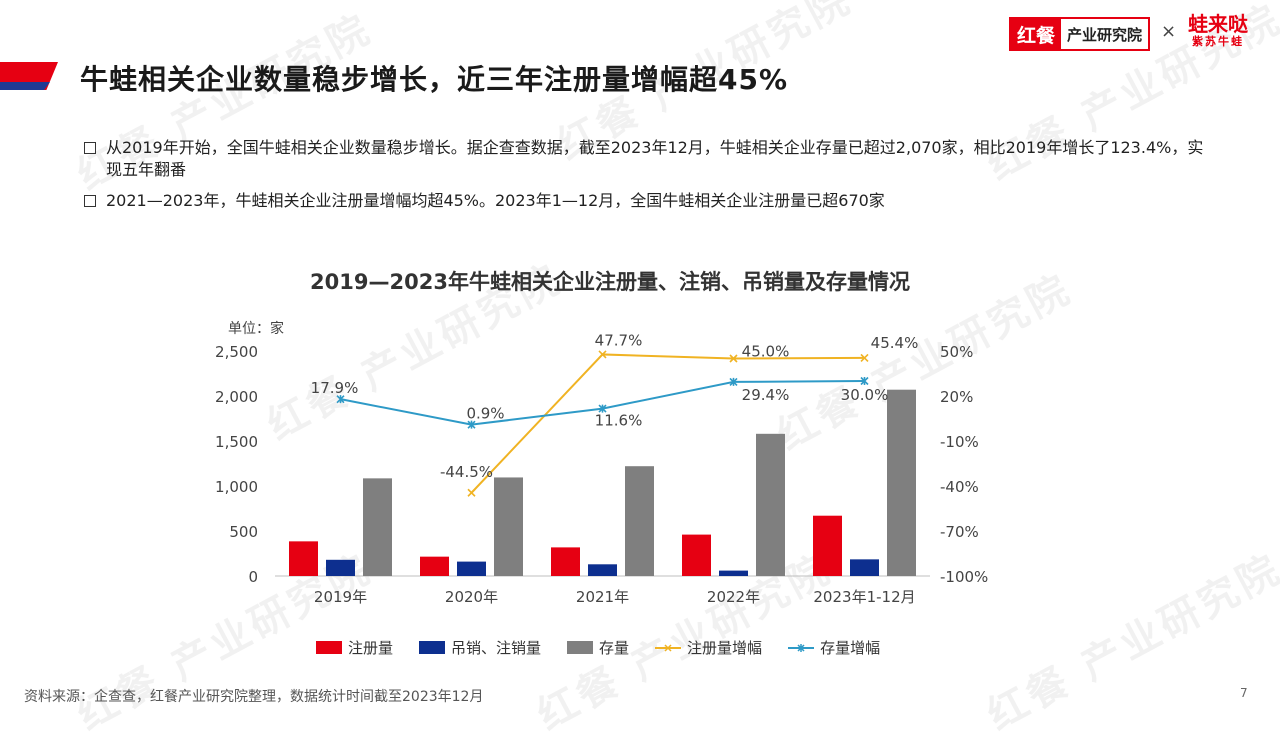 Image resolution: width=1280 pixels, height=741 pixels. I want to click on y-left-tick-label: 1,000, so click(236, 487).